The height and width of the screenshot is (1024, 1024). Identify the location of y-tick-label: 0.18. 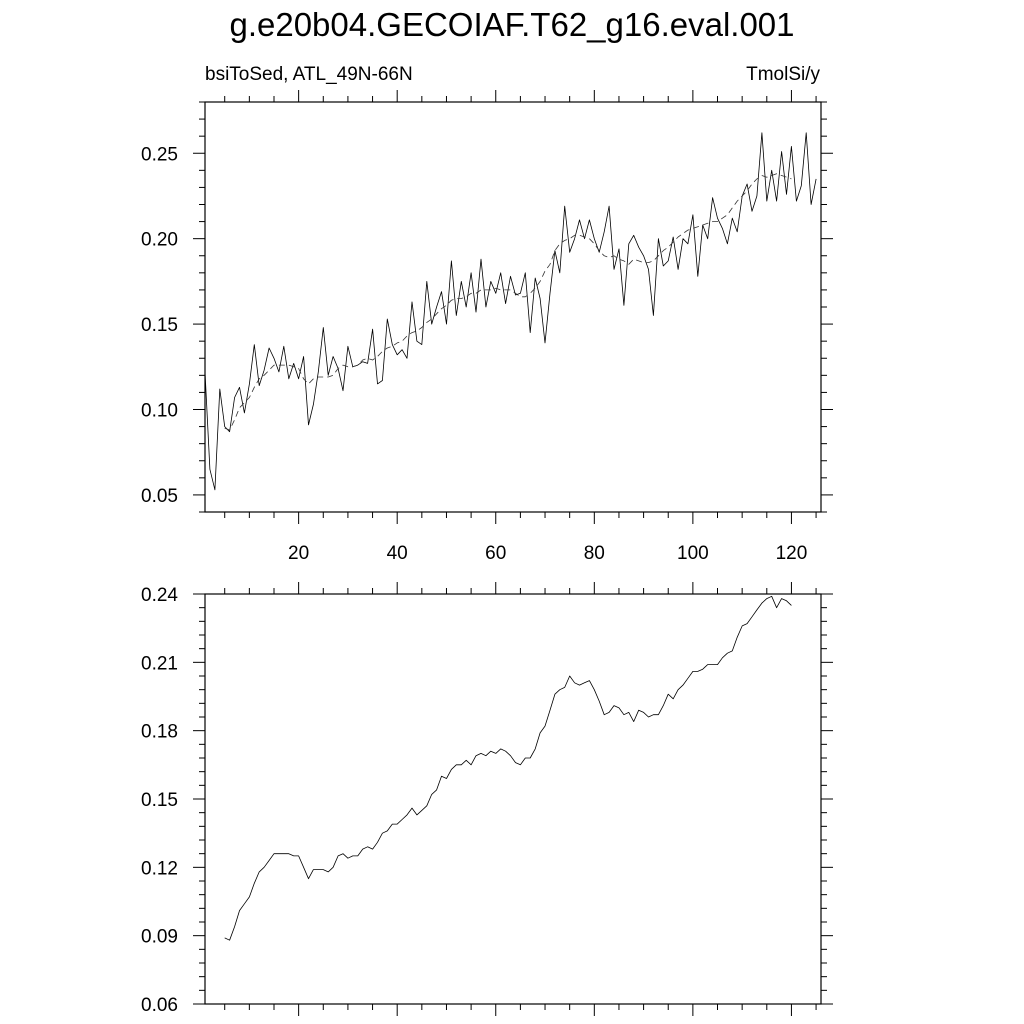
(159, 732).